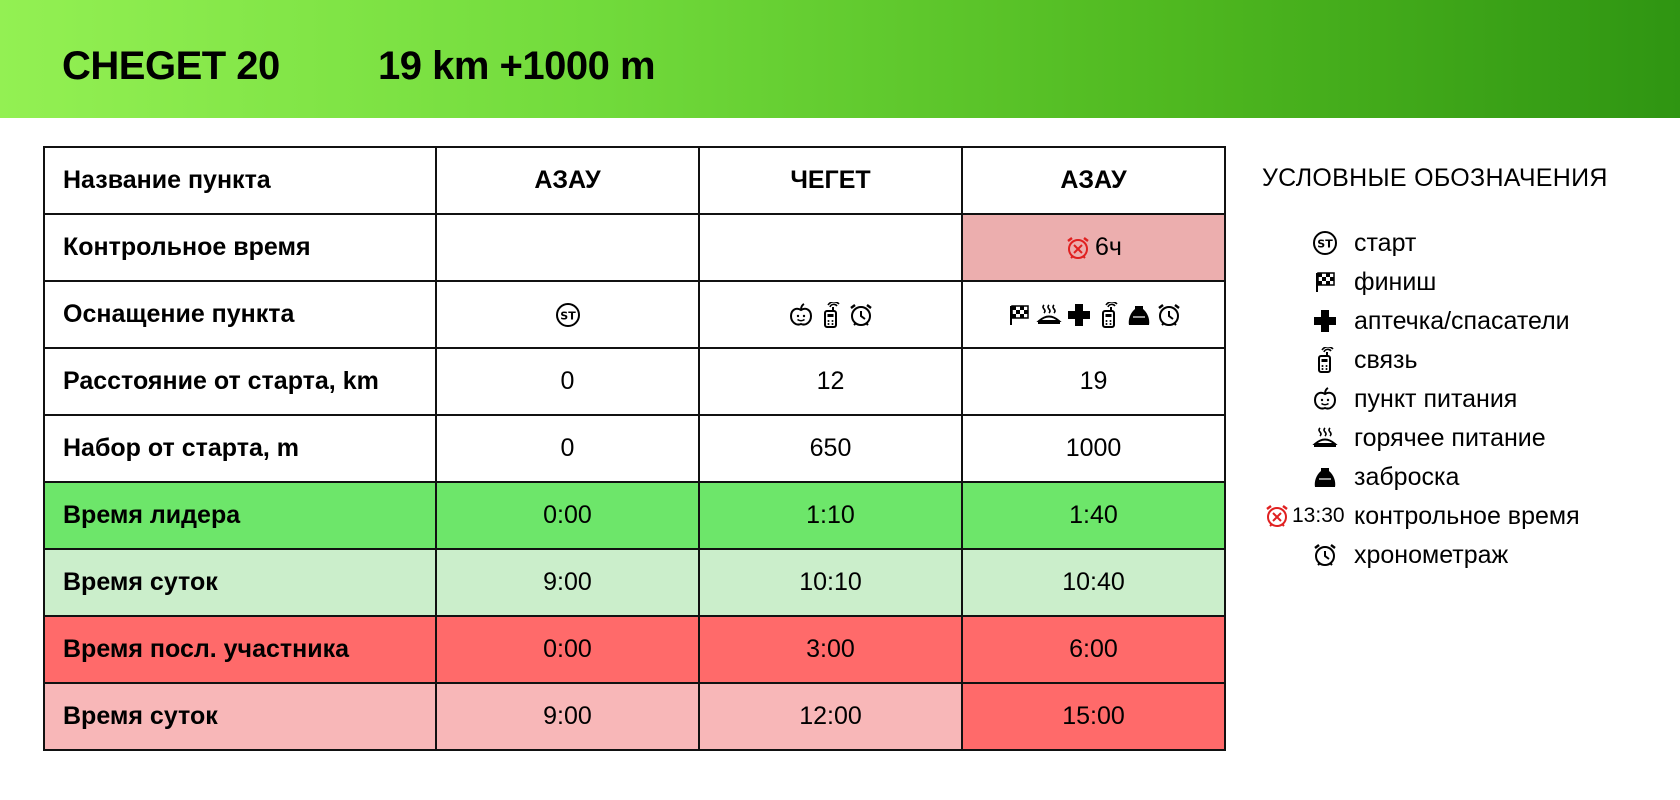 The image size is (1680, 800). What do you see at coordinates (840, 59) in the screenshot?
I see `header-banner: CHEGET 20 19 km +1000 m` at bounding box center [840, 59].